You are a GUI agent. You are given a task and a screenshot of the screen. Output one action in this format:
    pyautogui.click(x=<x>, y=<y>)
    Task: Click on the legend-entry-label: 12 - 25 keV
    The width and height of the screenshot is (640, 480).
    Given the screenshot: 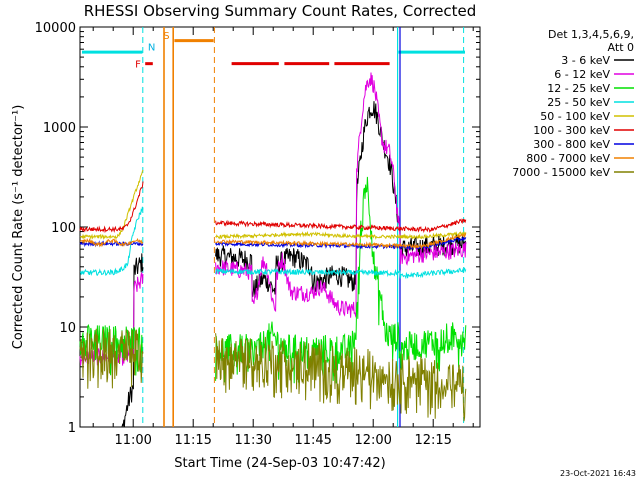 What is the action you would take?
    pyautogui.click(x=578, y=88)
    